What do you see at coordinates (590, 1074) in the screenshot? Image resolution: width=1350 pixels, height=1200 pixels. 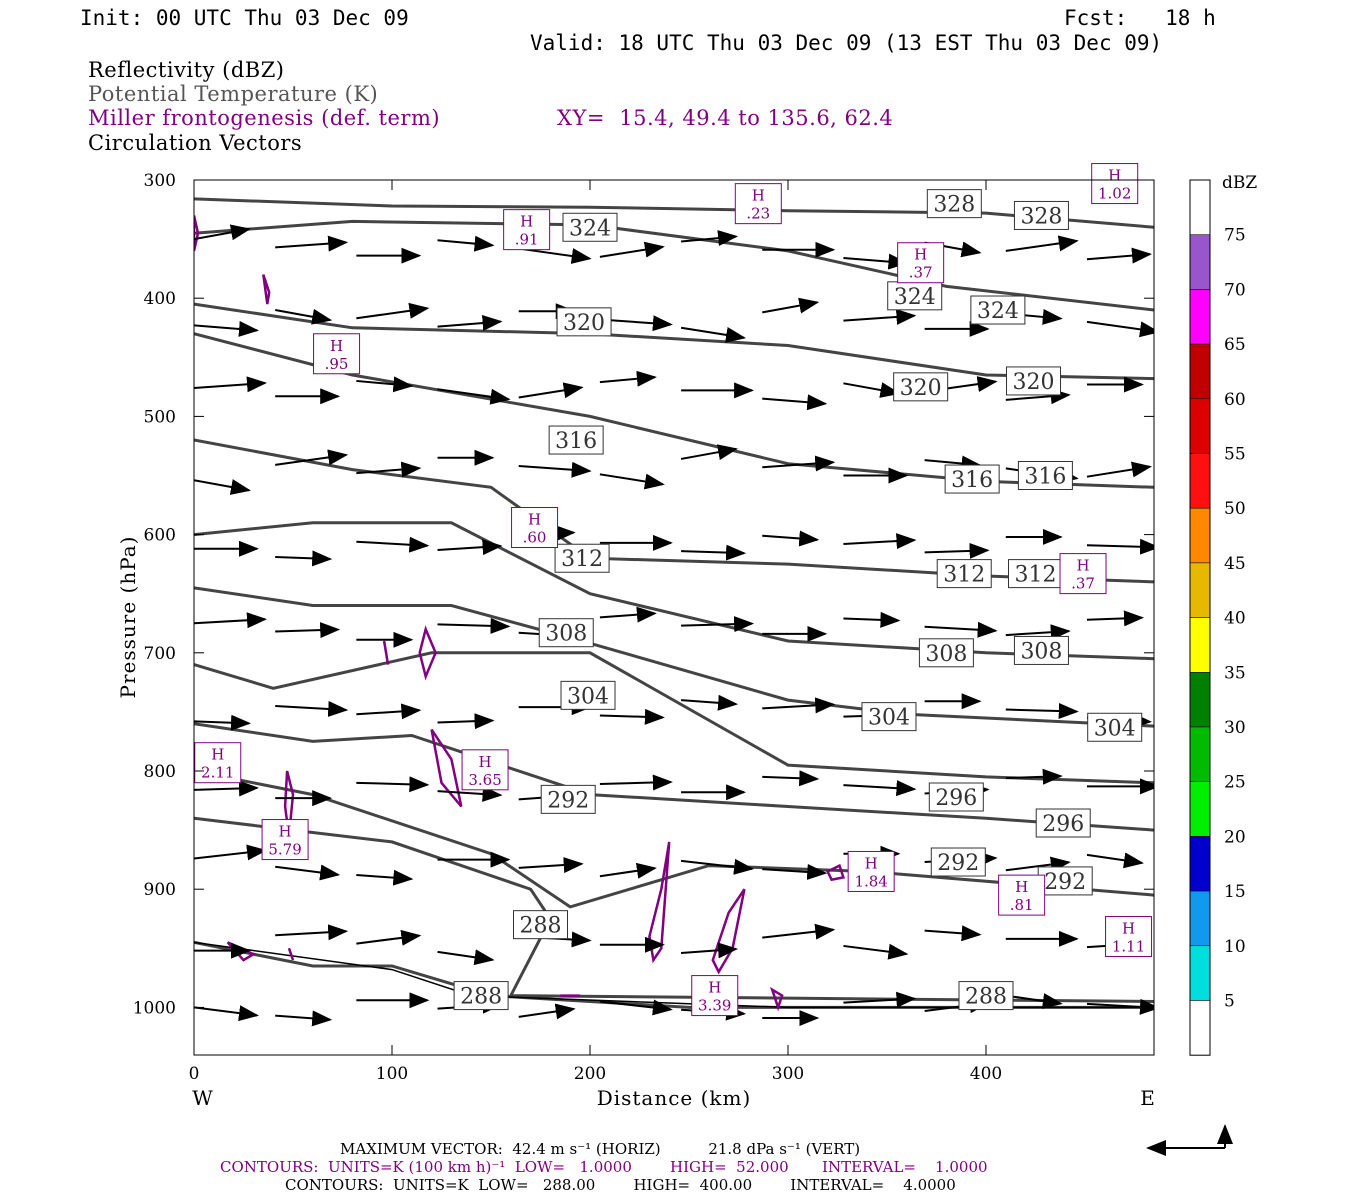 I see `x-tick-label: 200` at bounding box center [590, 1074].